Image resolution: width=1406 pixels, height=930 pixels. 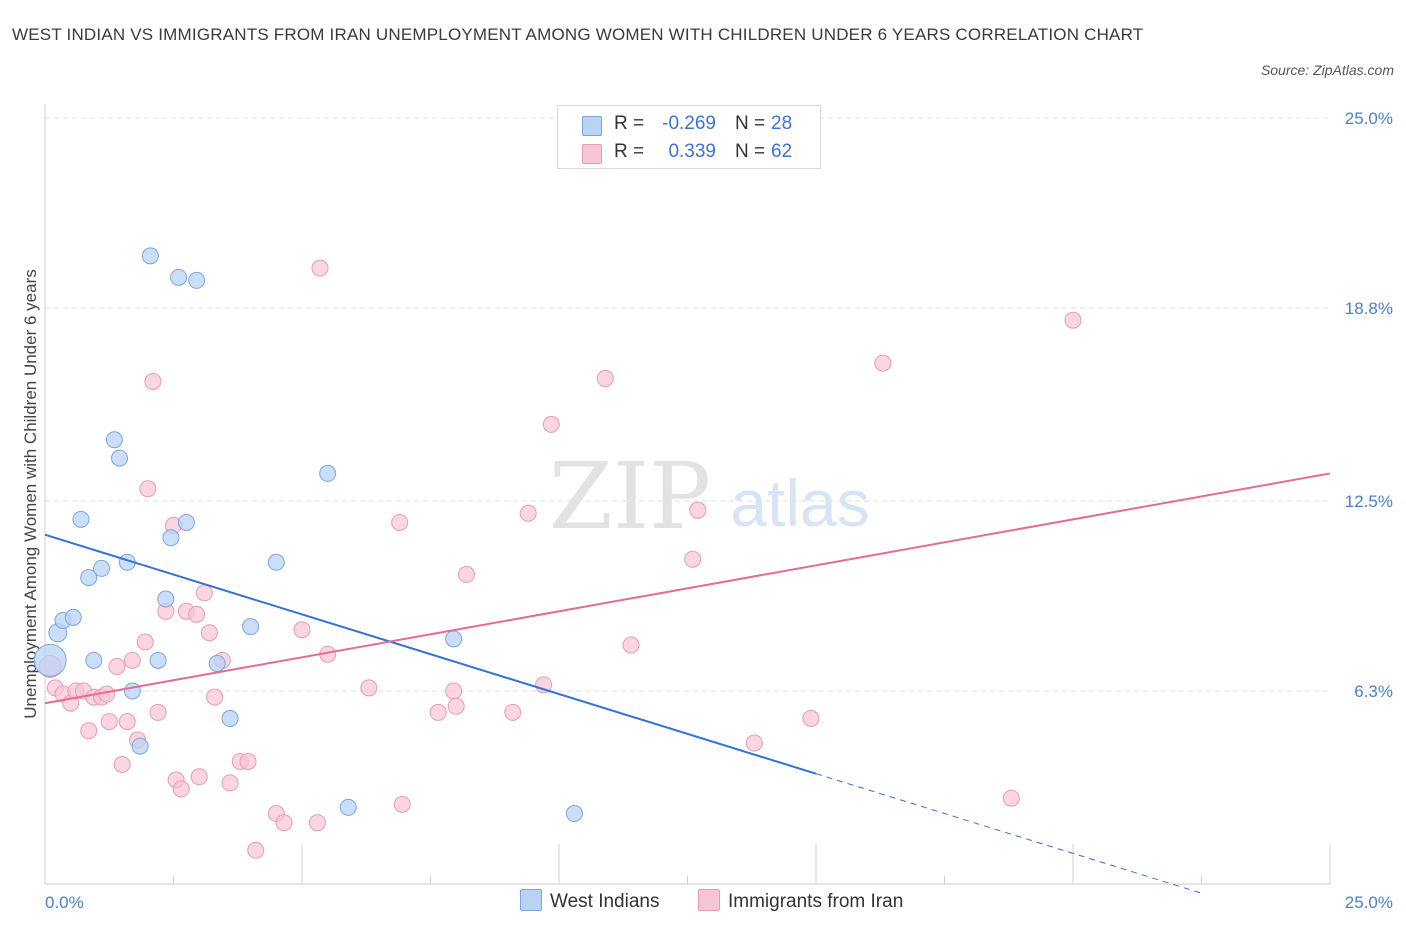 What do you see at coordinates (689, 123) in the screenshot?
I see `legend-r-value: -0.269` at bounding box center [689, 123].